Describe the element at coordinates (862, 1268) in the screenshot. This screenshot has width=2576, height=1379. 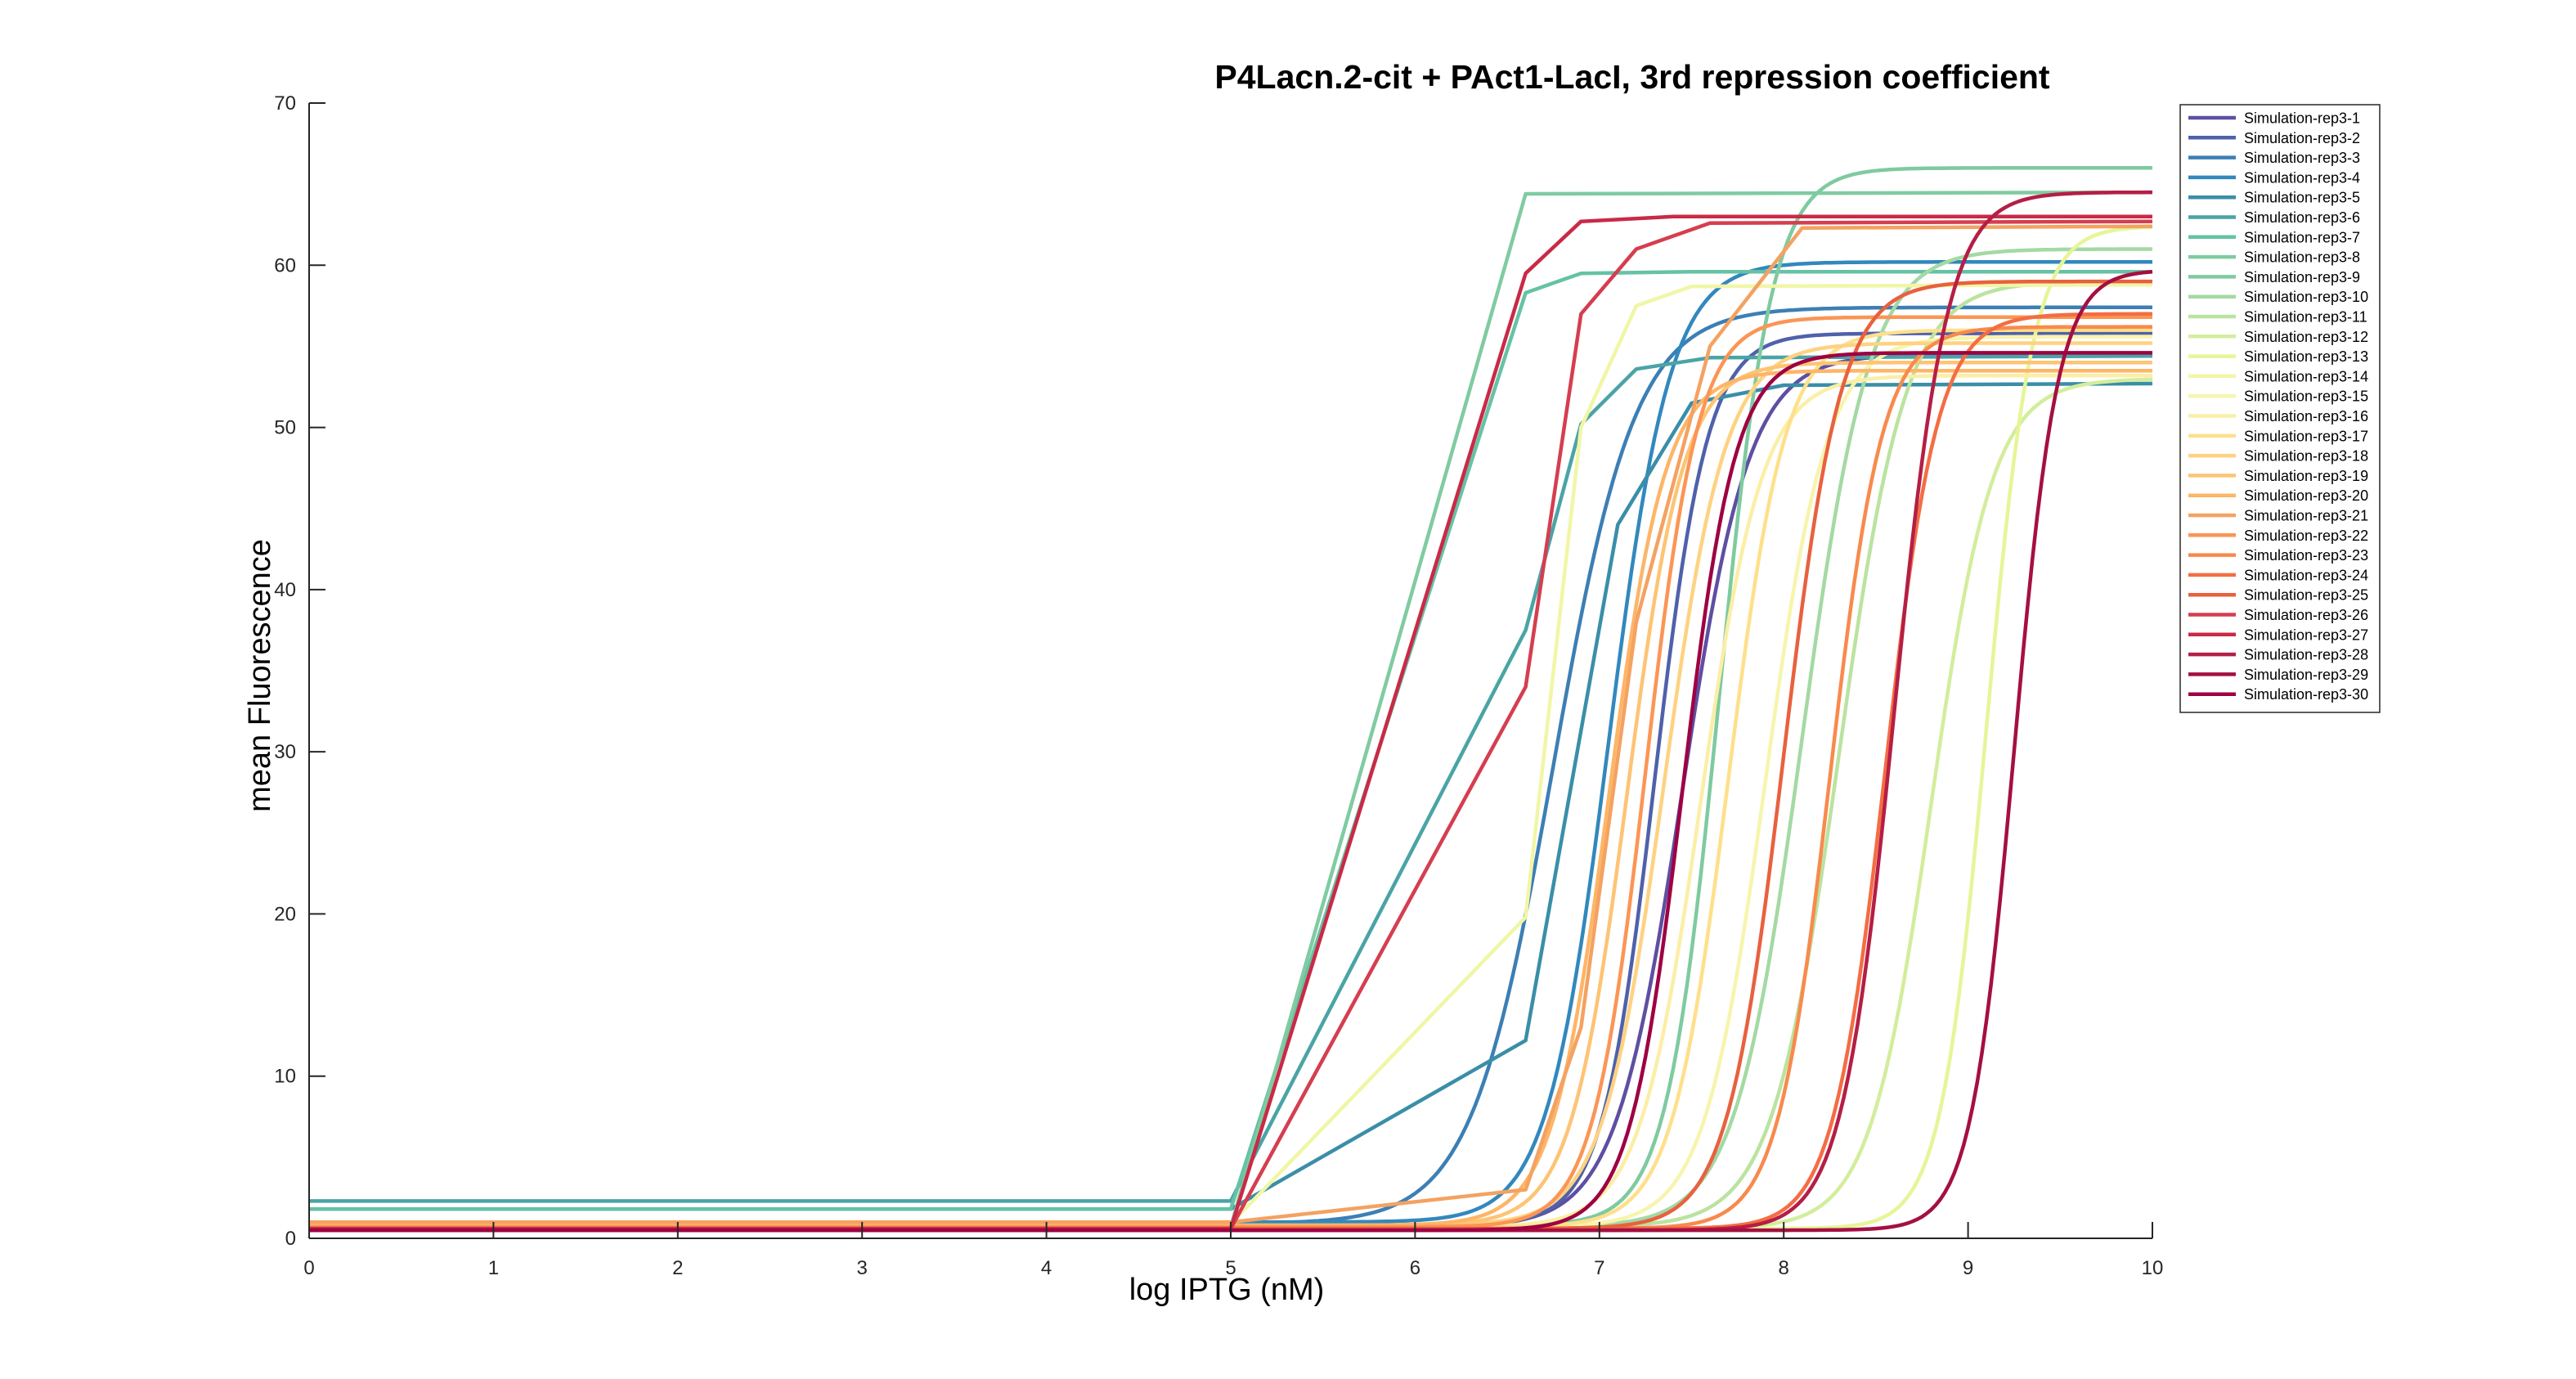
I see `x-tick-label: 3` at that location.